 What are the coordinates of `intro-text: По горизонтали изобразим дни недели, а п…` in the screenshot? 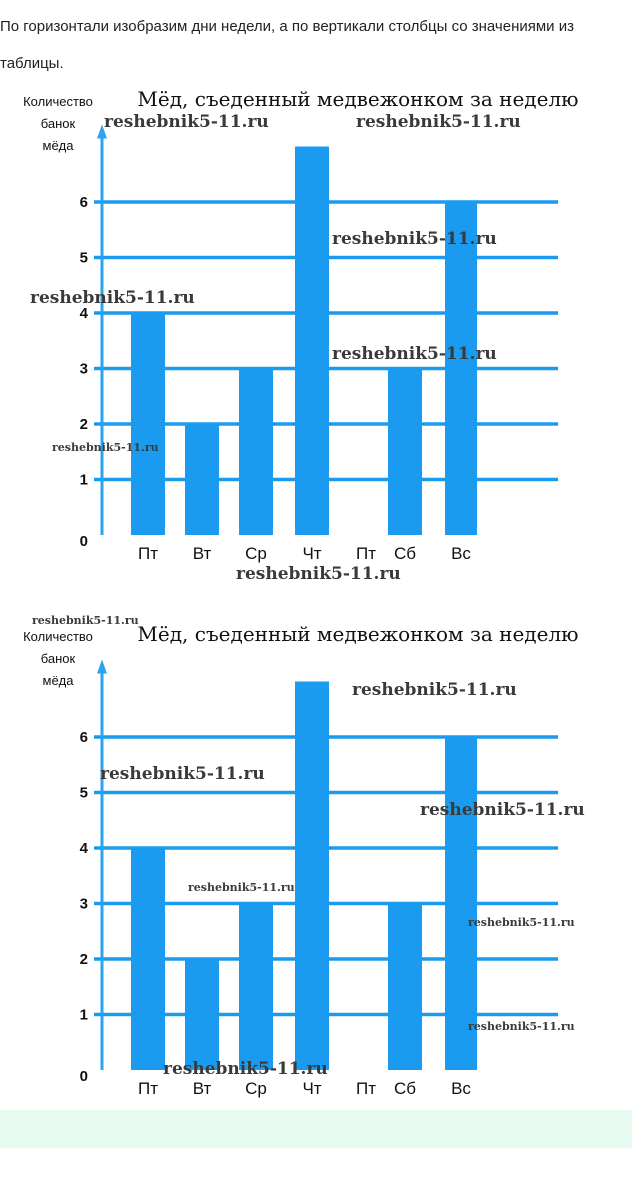 It's located at (287, 45).